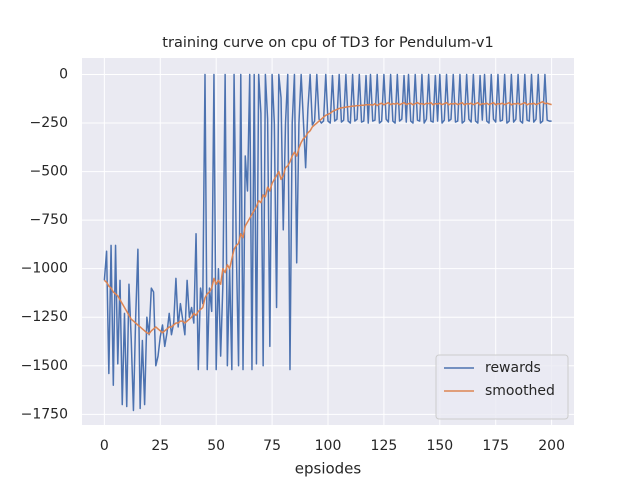 The width and height of the screenshot is (640, 480). Describe the element at coordinates (495, 446) in the screenshot. I see `x-tick-label: 175` at that location.